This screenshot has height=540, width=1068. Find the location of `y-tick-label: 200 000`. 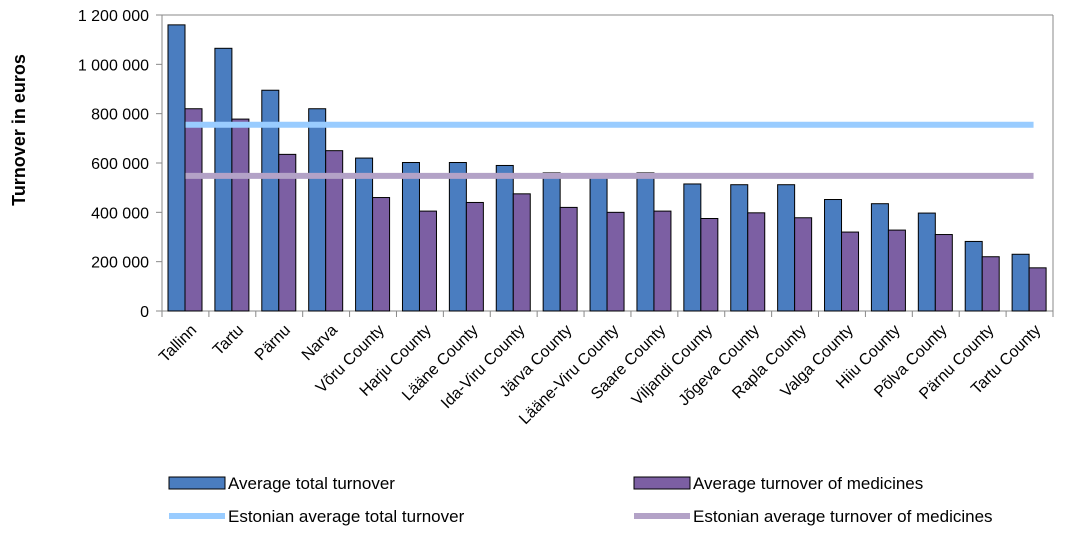

y-tick-label: 200 000 is located at coordinates (120, 263).